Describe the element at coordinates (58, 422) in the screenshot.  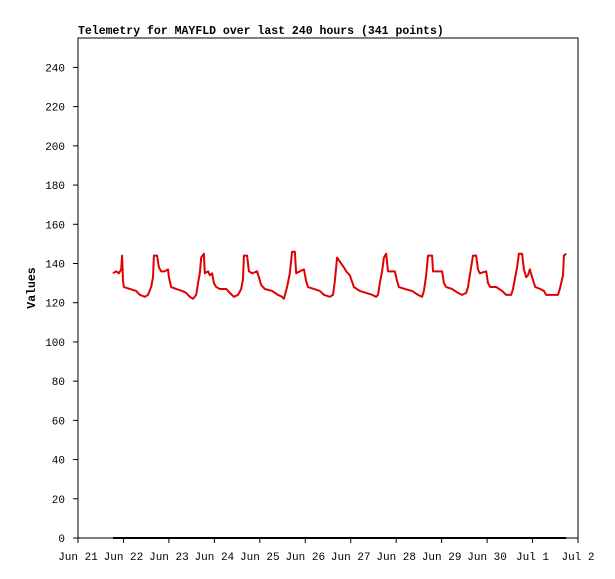
I see `y-tick-label: 60` at that location.